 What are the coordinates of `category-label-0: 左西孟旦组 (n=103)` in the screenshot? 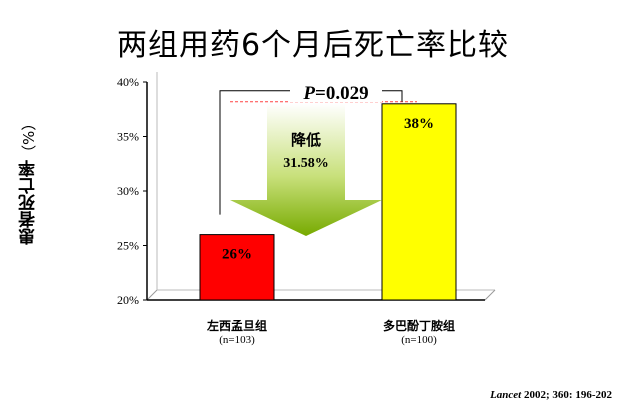 It's located at (237, 331).